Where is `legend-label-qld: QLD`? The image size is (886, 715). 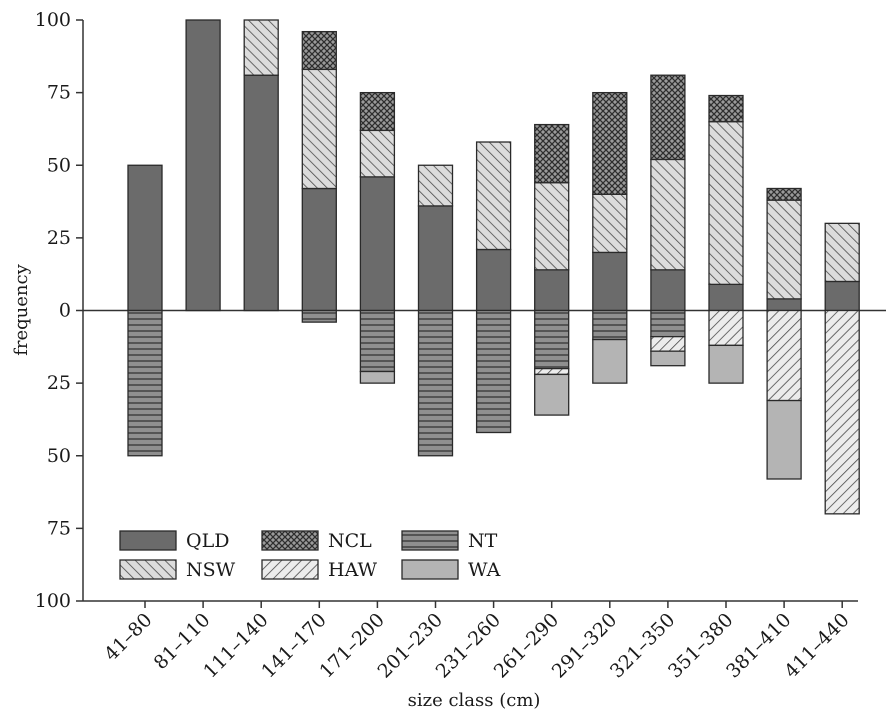
legend-label-qld: QLD is located at coordinates (207, 541).